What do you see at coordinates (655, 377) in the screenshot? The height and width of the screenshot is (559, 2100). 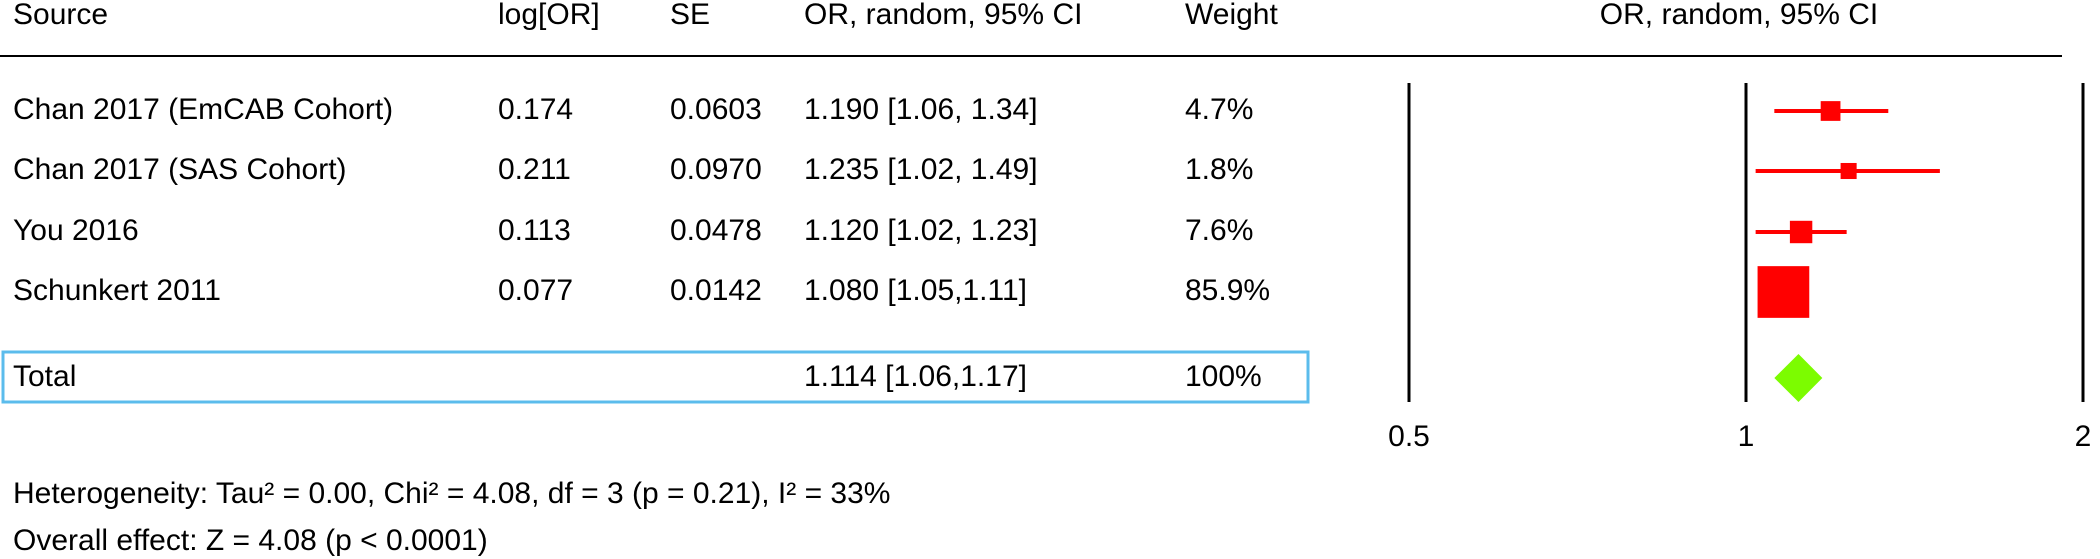 I see `total-box` at bounding box center [655, 377].